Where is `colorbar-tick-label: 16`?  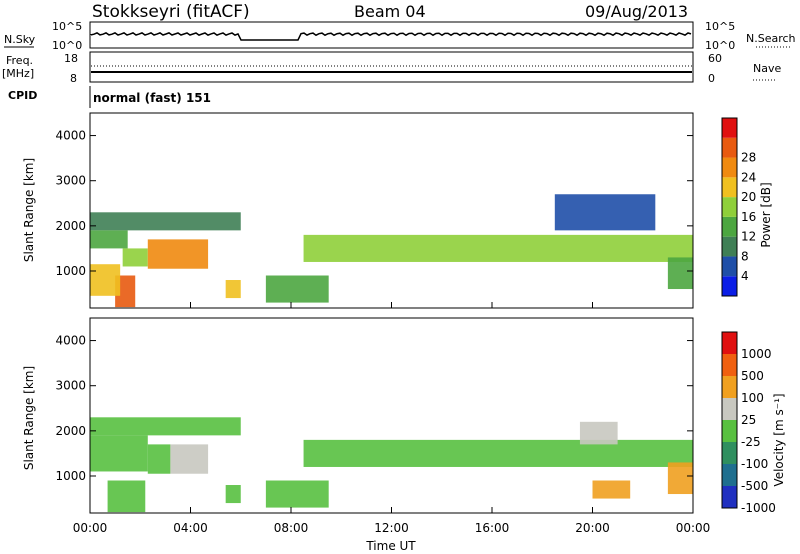
colorbar-tick-label: 16 is located at coordinates (748, 217).